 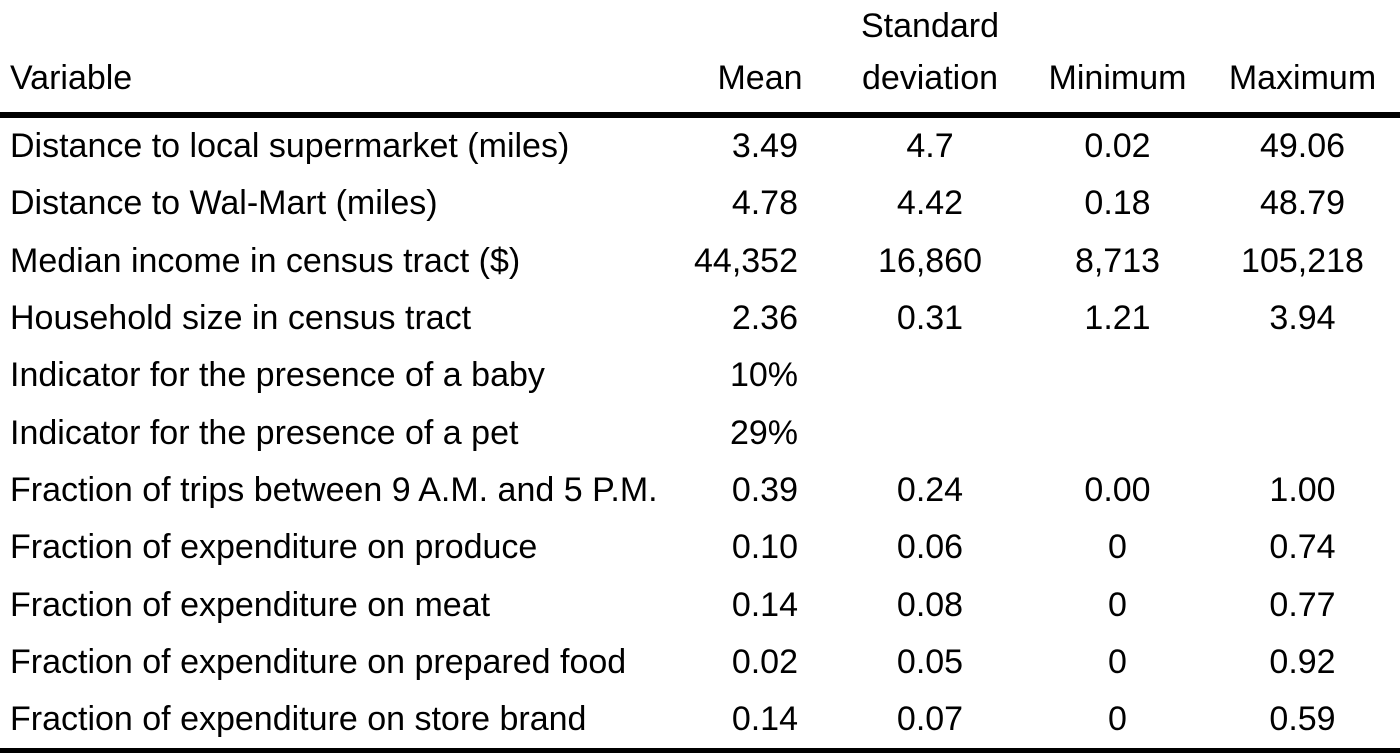 What do you see at coordinates (1302, 203) in the screenshot?
I see `cell-max: 48.79` at bounding box center [1302, 203].